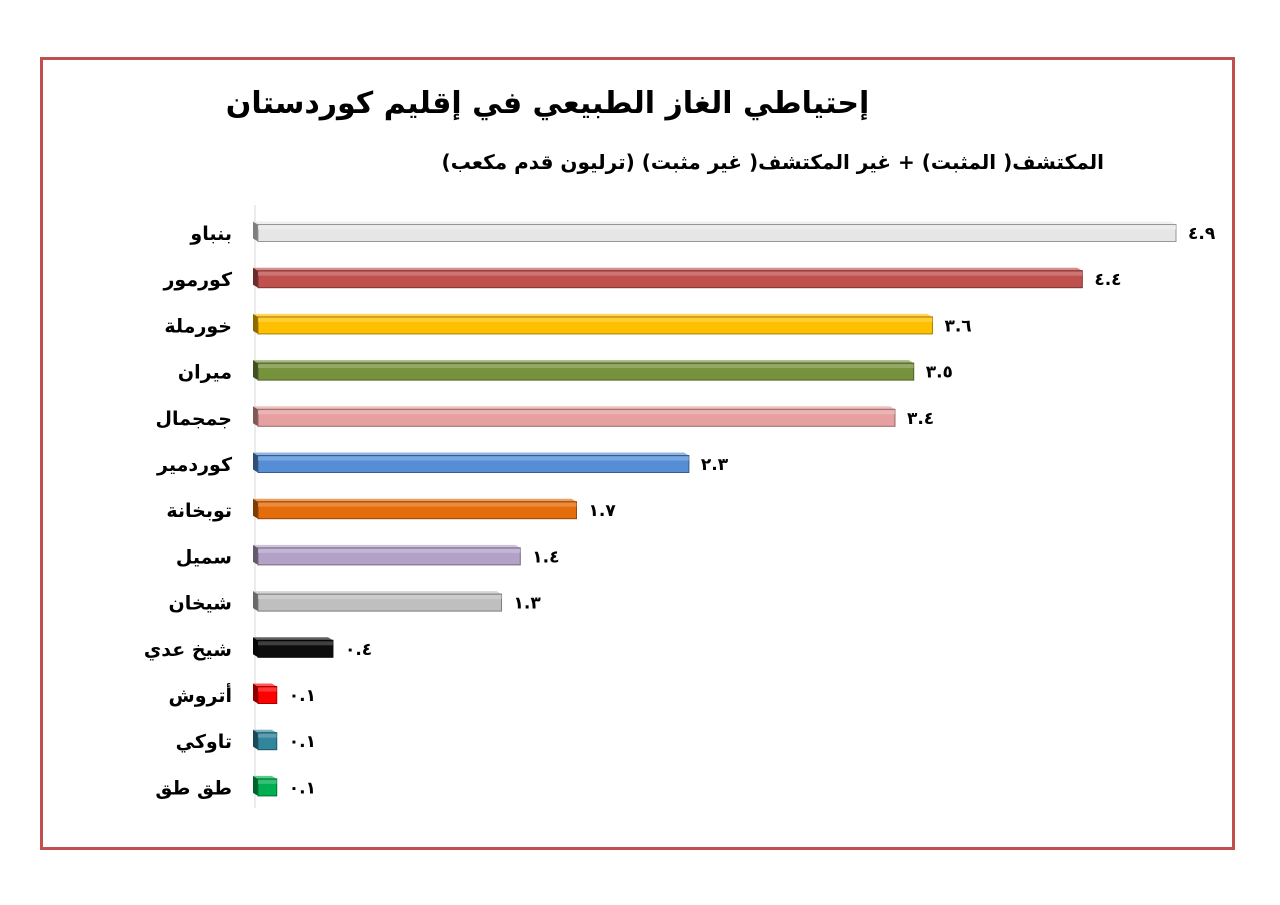 The width and height of the screenshot is (1280, 905). I want to click on data-label: ٣.٦, so click(957, 326).